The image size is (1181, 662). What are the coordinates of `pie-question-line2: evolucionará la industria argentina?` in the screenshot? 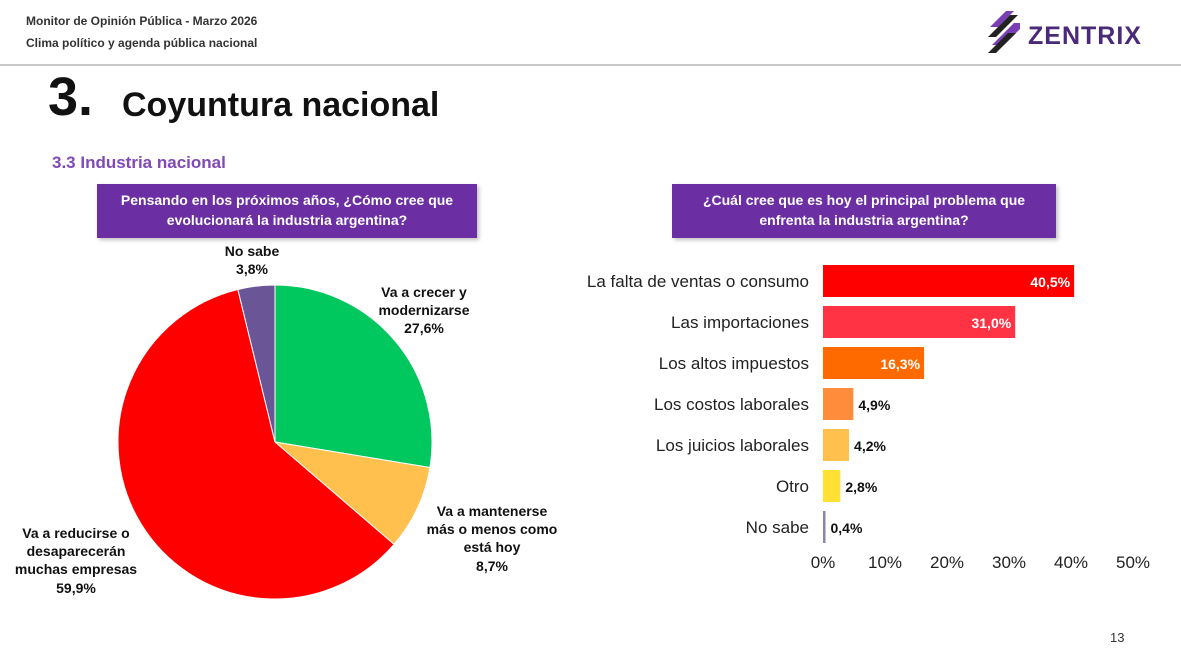 It's located at (287, 220).